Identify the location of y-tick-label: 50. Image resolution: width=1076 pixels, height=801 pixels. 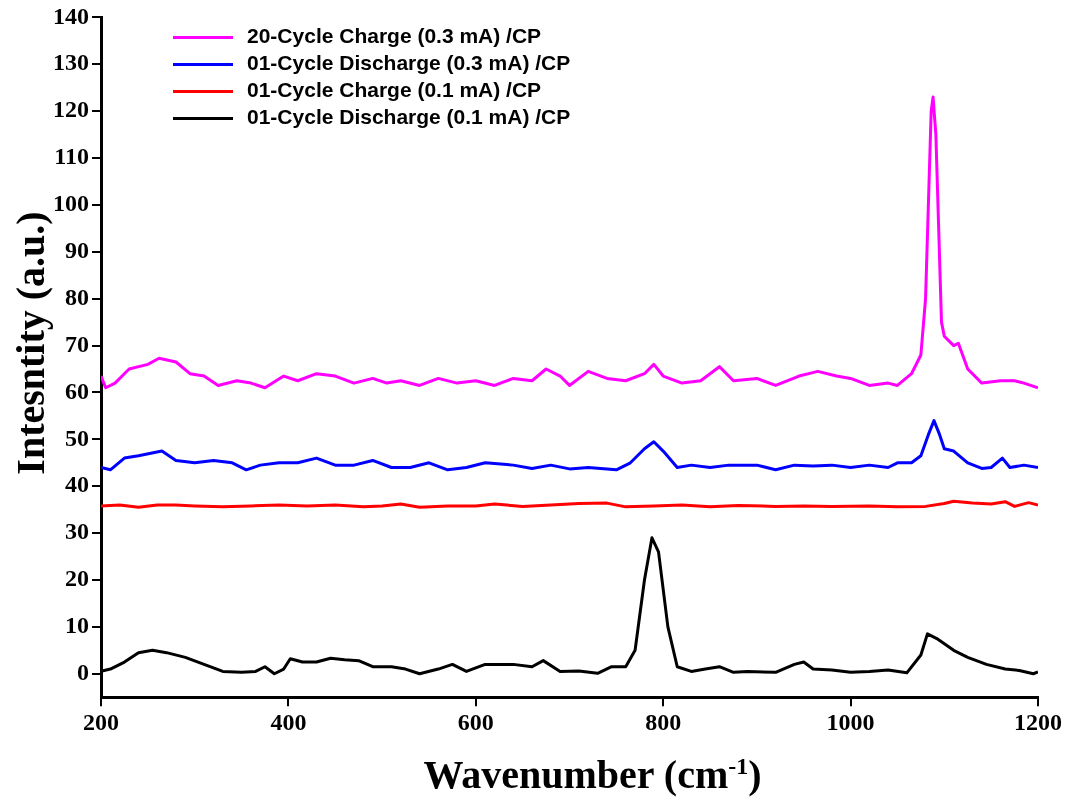
(77, 437).